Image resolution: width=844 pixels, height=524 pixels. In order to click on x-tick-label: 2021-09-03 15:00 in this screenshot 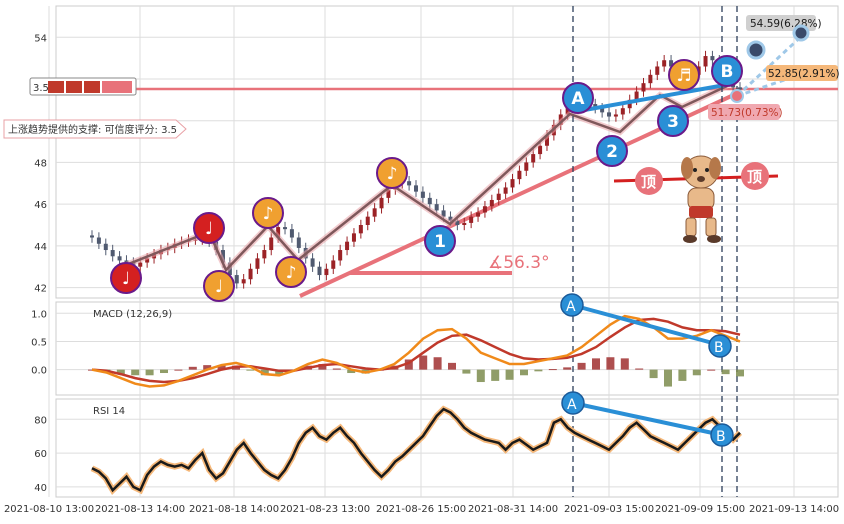, I will do `click(609, 509)`.